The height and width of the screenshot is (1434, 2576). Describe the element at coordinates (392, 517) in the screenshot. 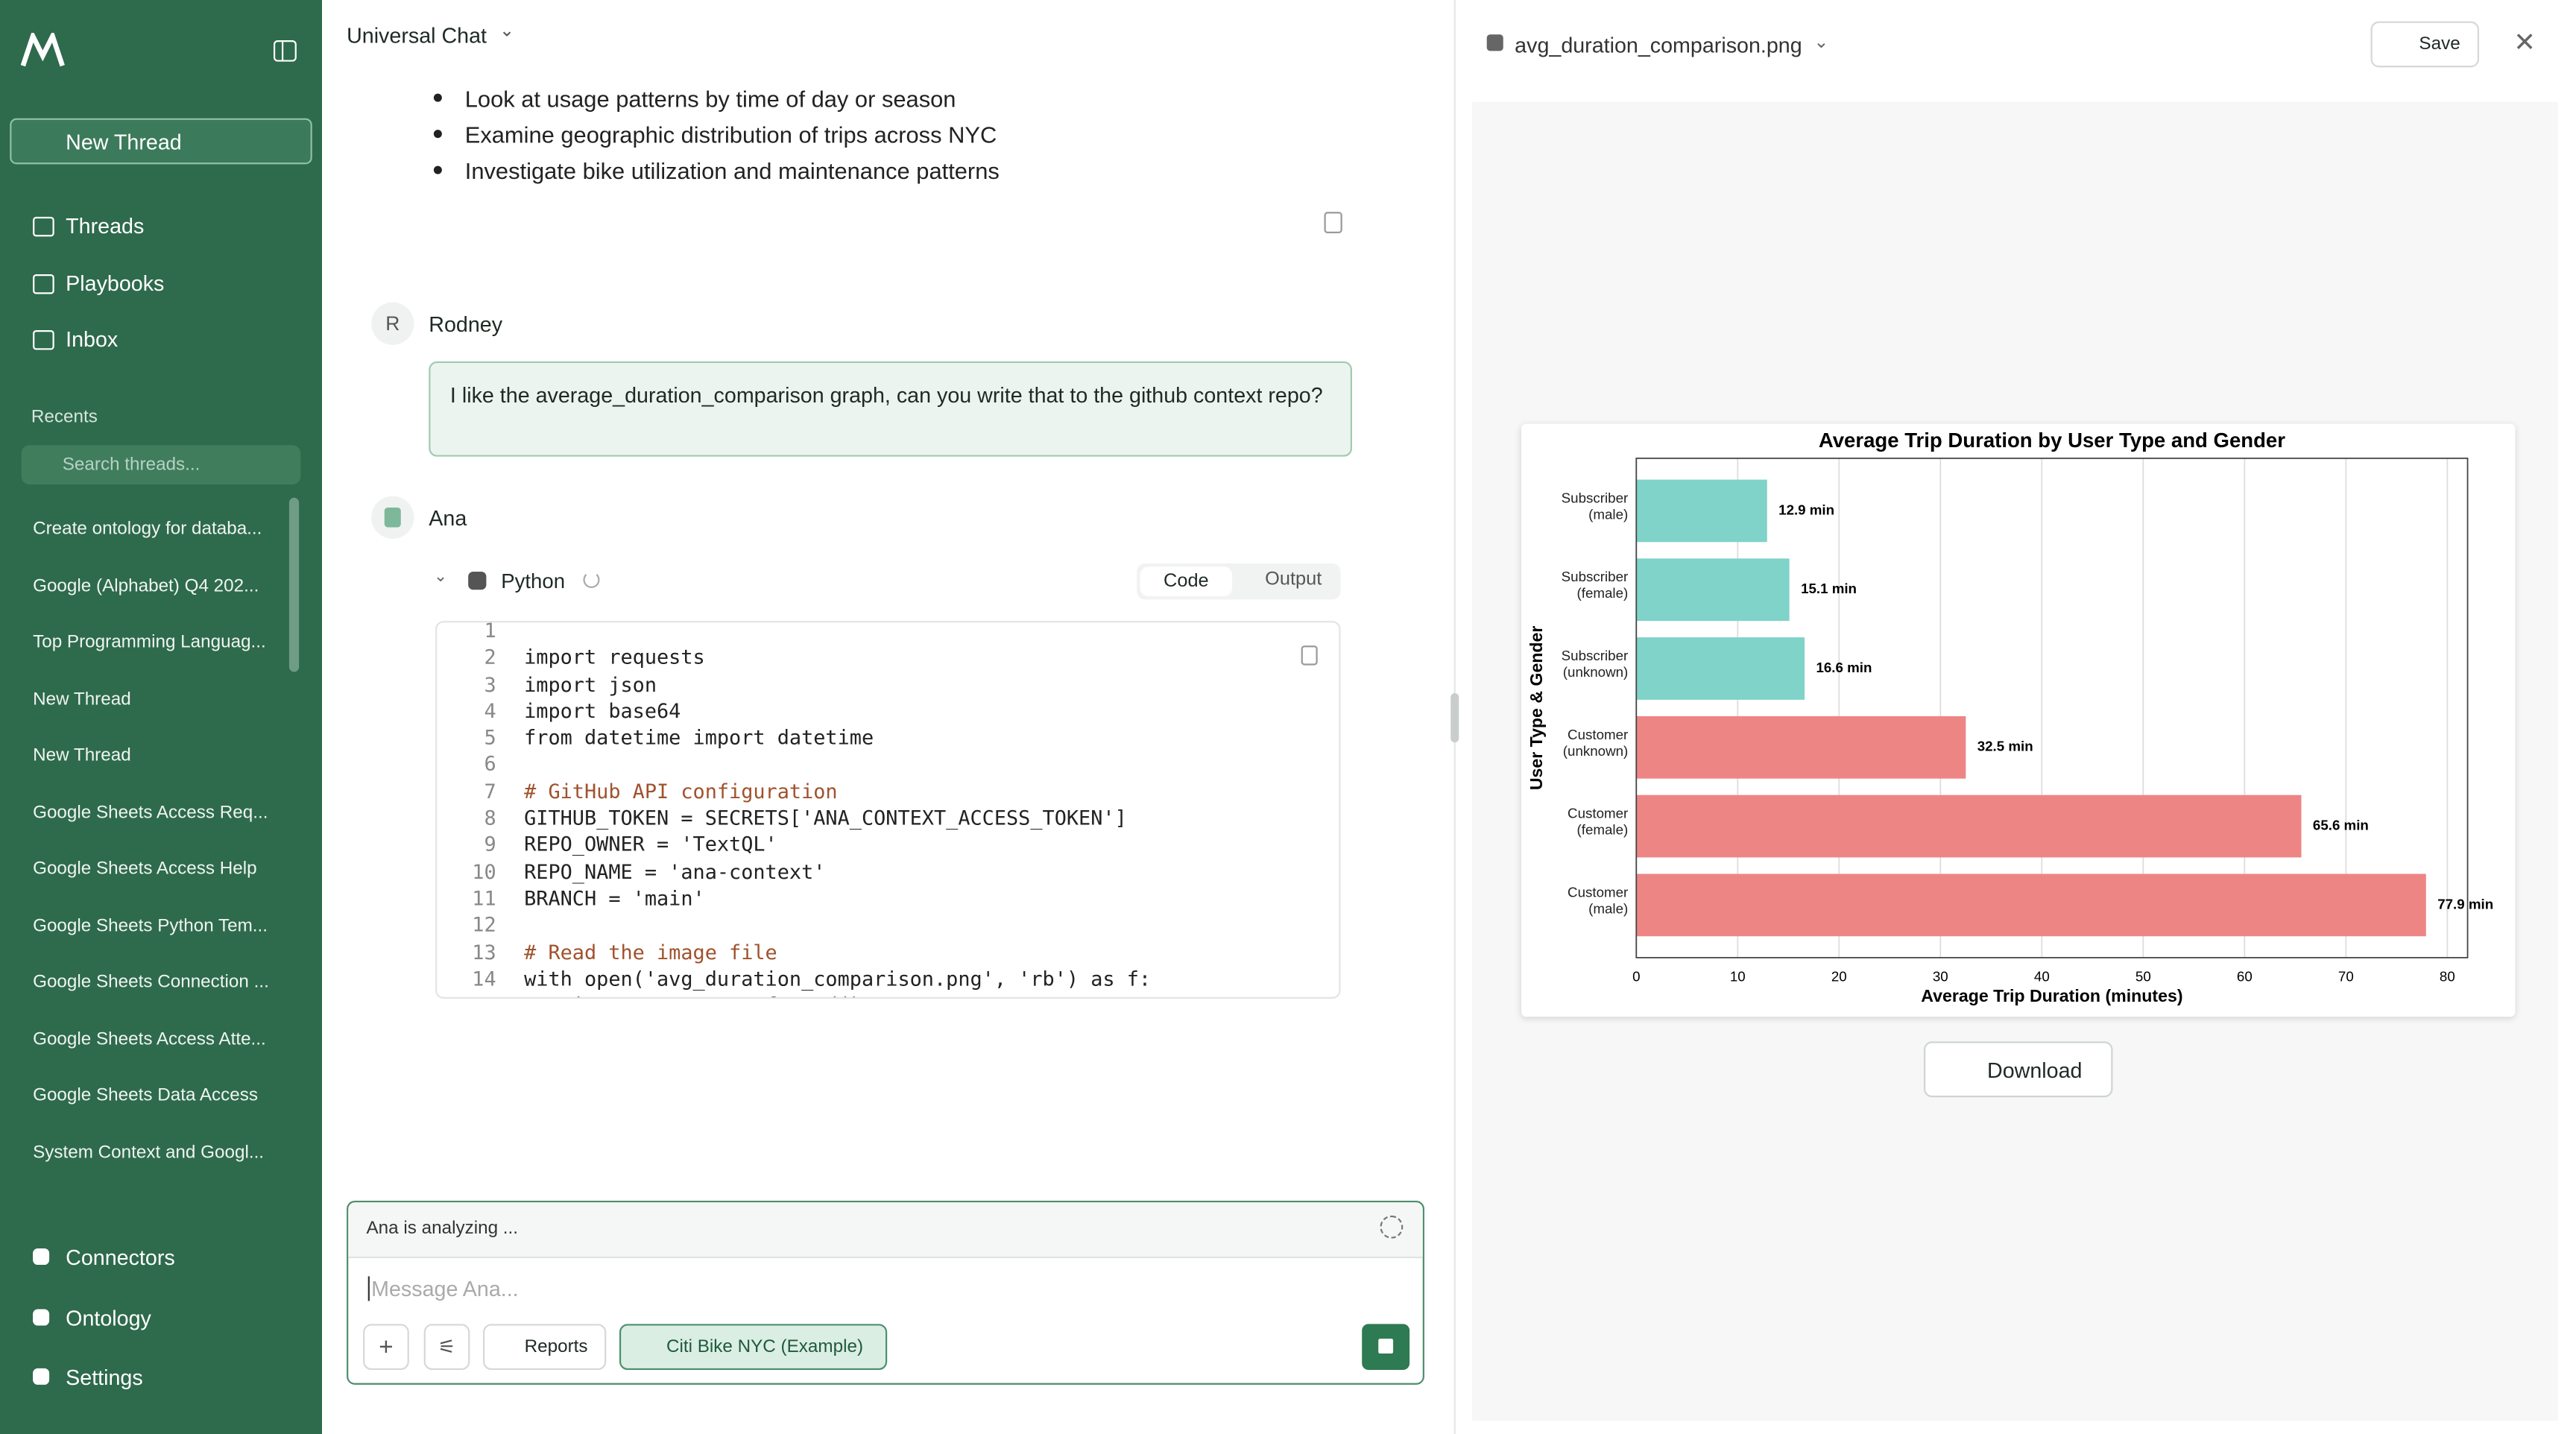

I see `assistant-avatar` at that location.